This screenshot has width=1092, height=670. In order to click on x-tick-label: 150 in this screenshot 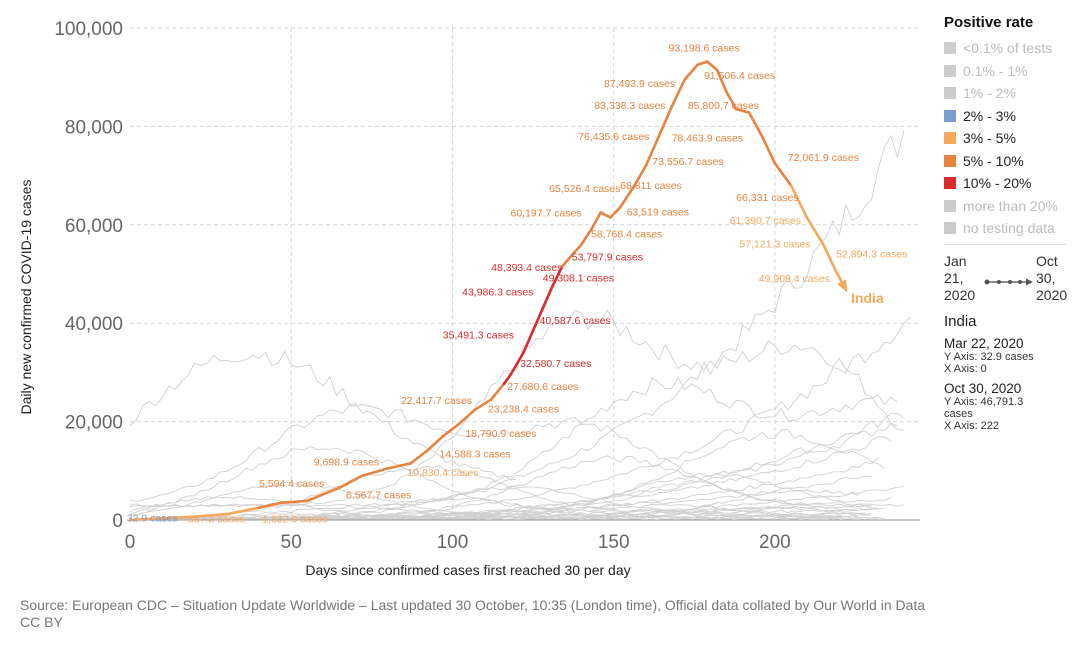, I will do `click(614, 542)`.